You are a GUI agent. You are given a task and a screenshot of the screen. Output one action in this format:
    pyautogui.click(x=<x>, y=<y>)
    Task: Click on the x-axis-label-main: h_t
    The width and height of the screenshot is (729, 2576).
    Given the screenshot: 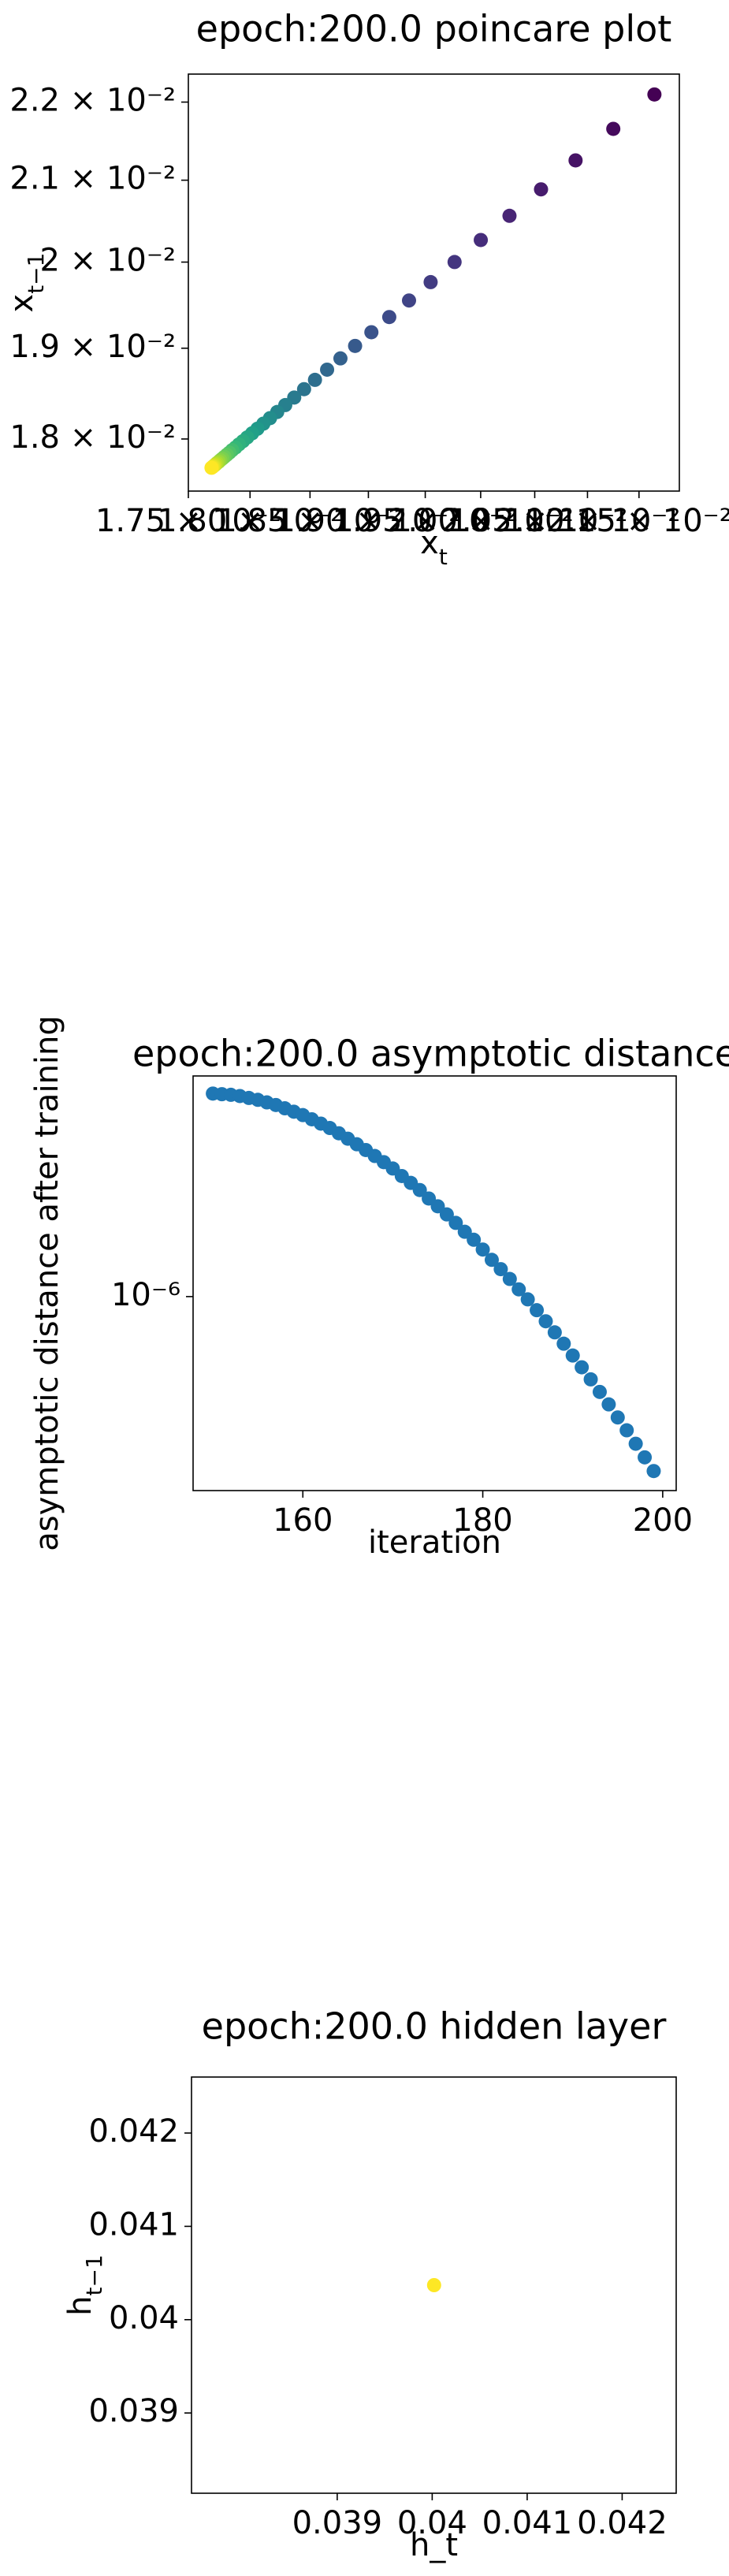 What is the action you would take?
    pyautogui.click(x=434, y=2545)
    